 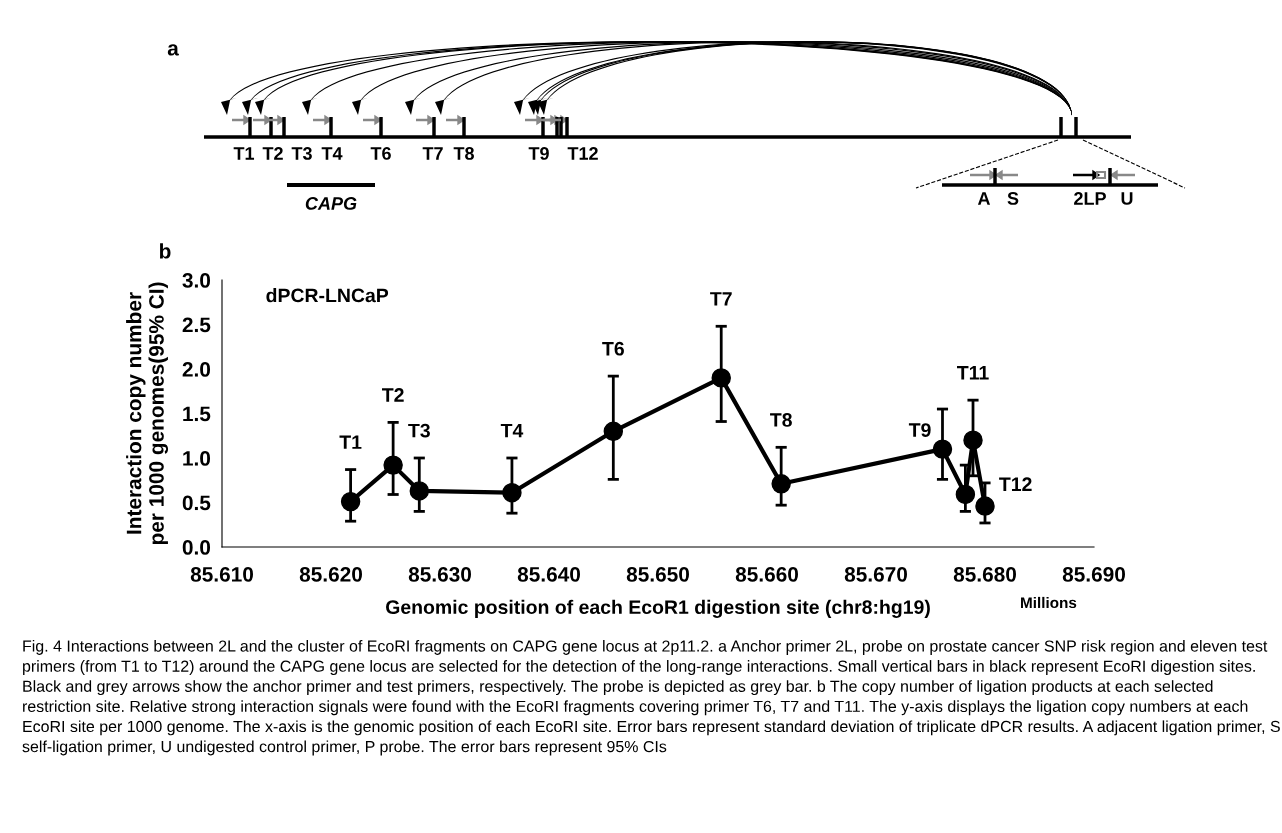 I want to click on x-tick-label: 85.660, so click(x=767, y=574).